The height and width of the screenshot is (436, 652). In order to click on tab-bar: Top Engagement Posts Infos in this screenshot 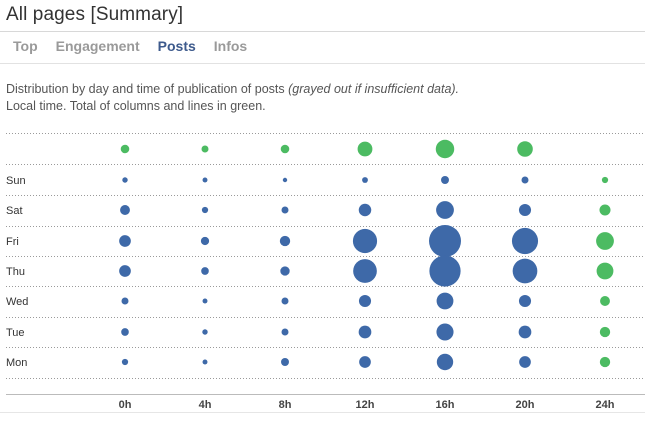, I will do `click(130, 46)`.